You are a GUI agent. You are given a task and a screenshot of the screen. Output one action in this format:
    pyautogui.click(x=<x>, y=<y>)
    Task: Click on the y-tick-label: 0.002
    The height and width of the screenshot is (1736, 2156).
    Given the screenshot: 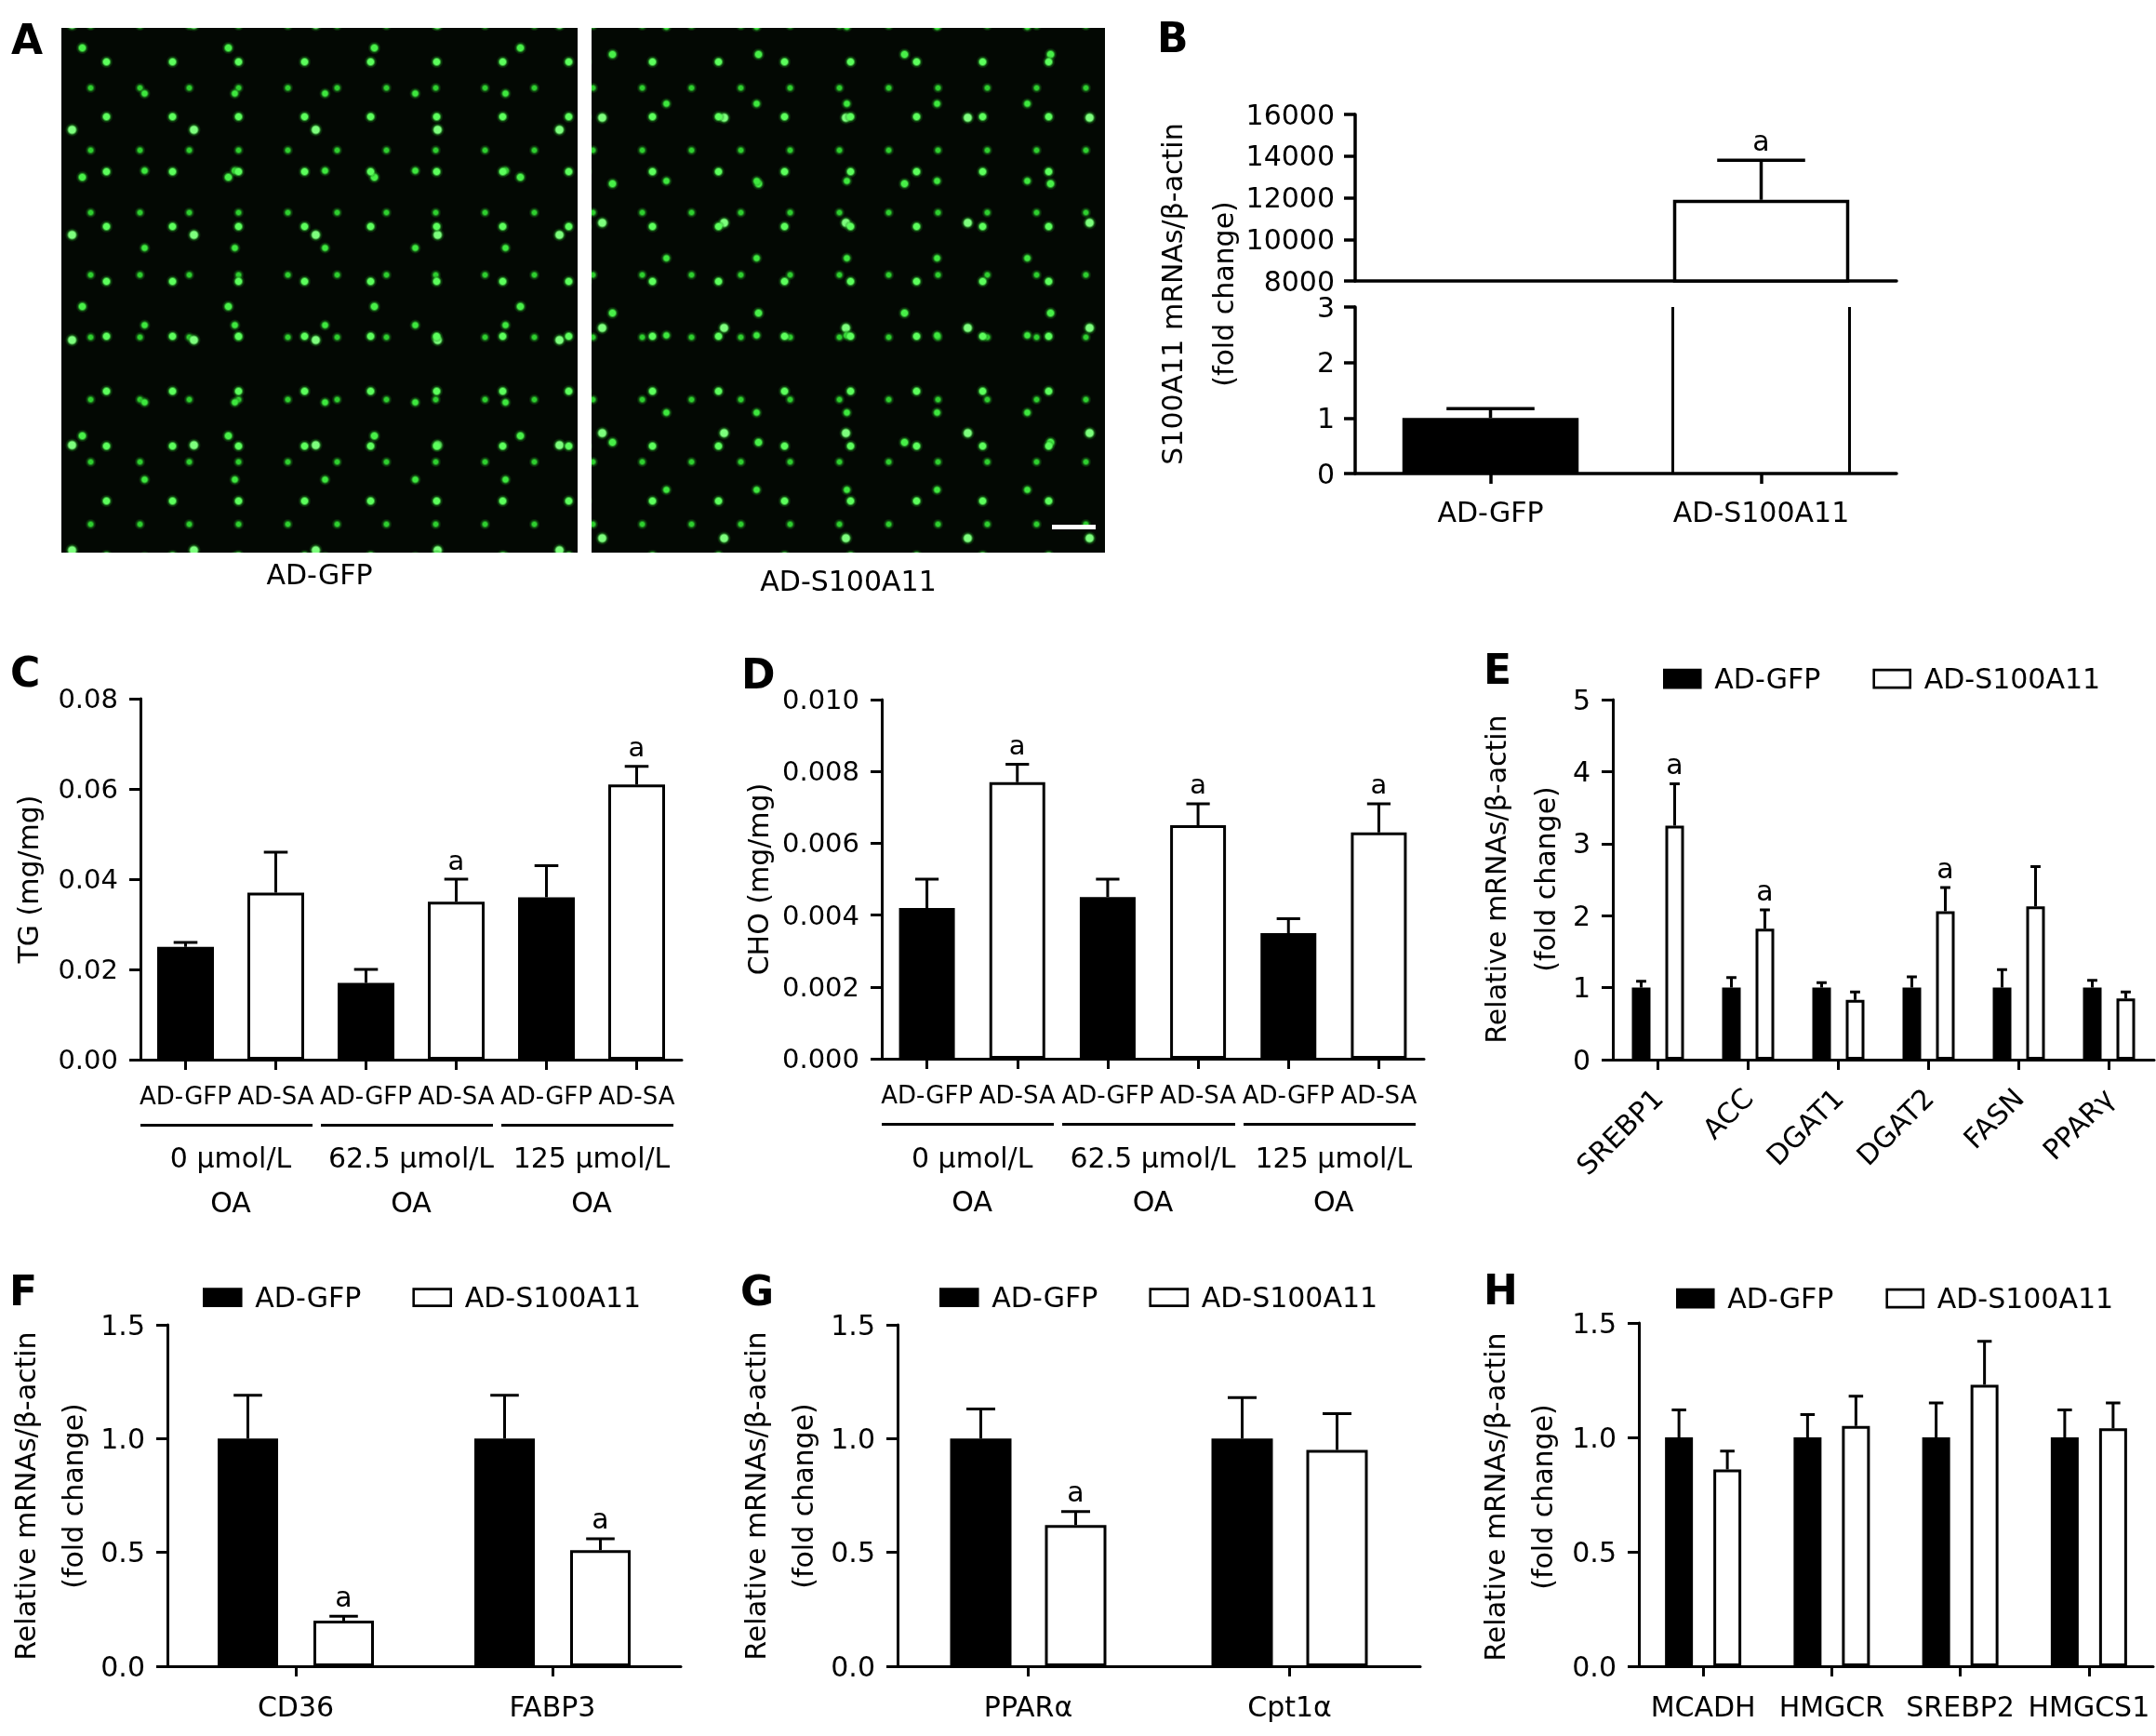 What is the action you would take?
    pyautogui.click(x=820, y=987)
    